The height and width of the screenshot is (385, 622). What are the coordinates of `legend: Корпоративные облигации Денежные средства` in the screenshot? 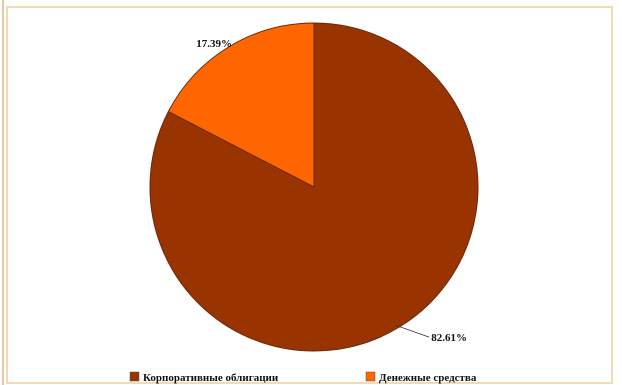 It's located at (303, 377).